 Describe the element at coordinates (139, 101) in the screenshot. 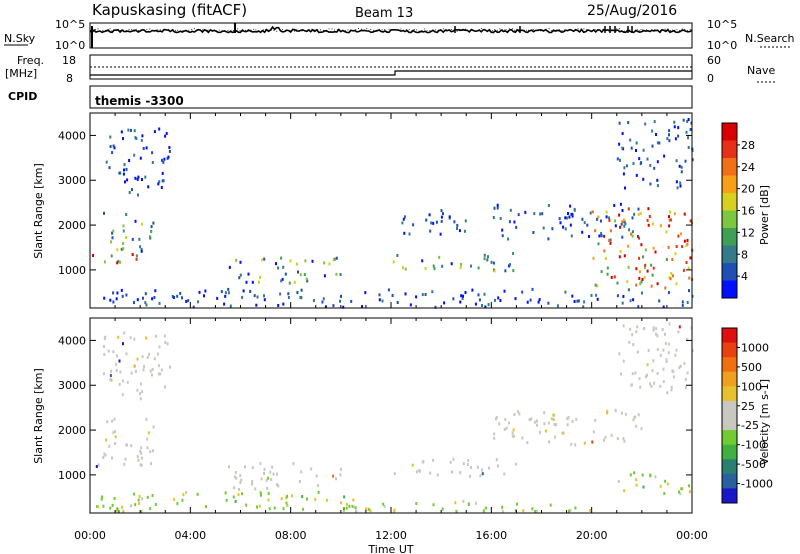

I see `cpid-text: themis -3300` at that location.